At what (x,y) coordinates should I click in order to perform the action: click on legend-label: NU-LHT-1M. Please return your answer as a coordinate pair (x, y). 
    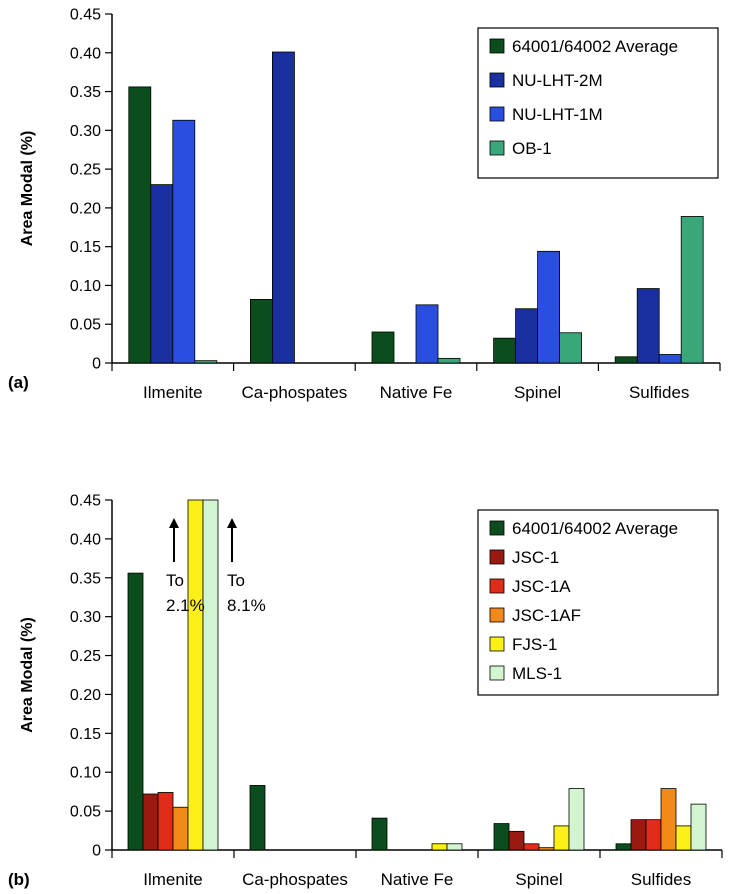
    Looking at the image, I should click on (557, 114).